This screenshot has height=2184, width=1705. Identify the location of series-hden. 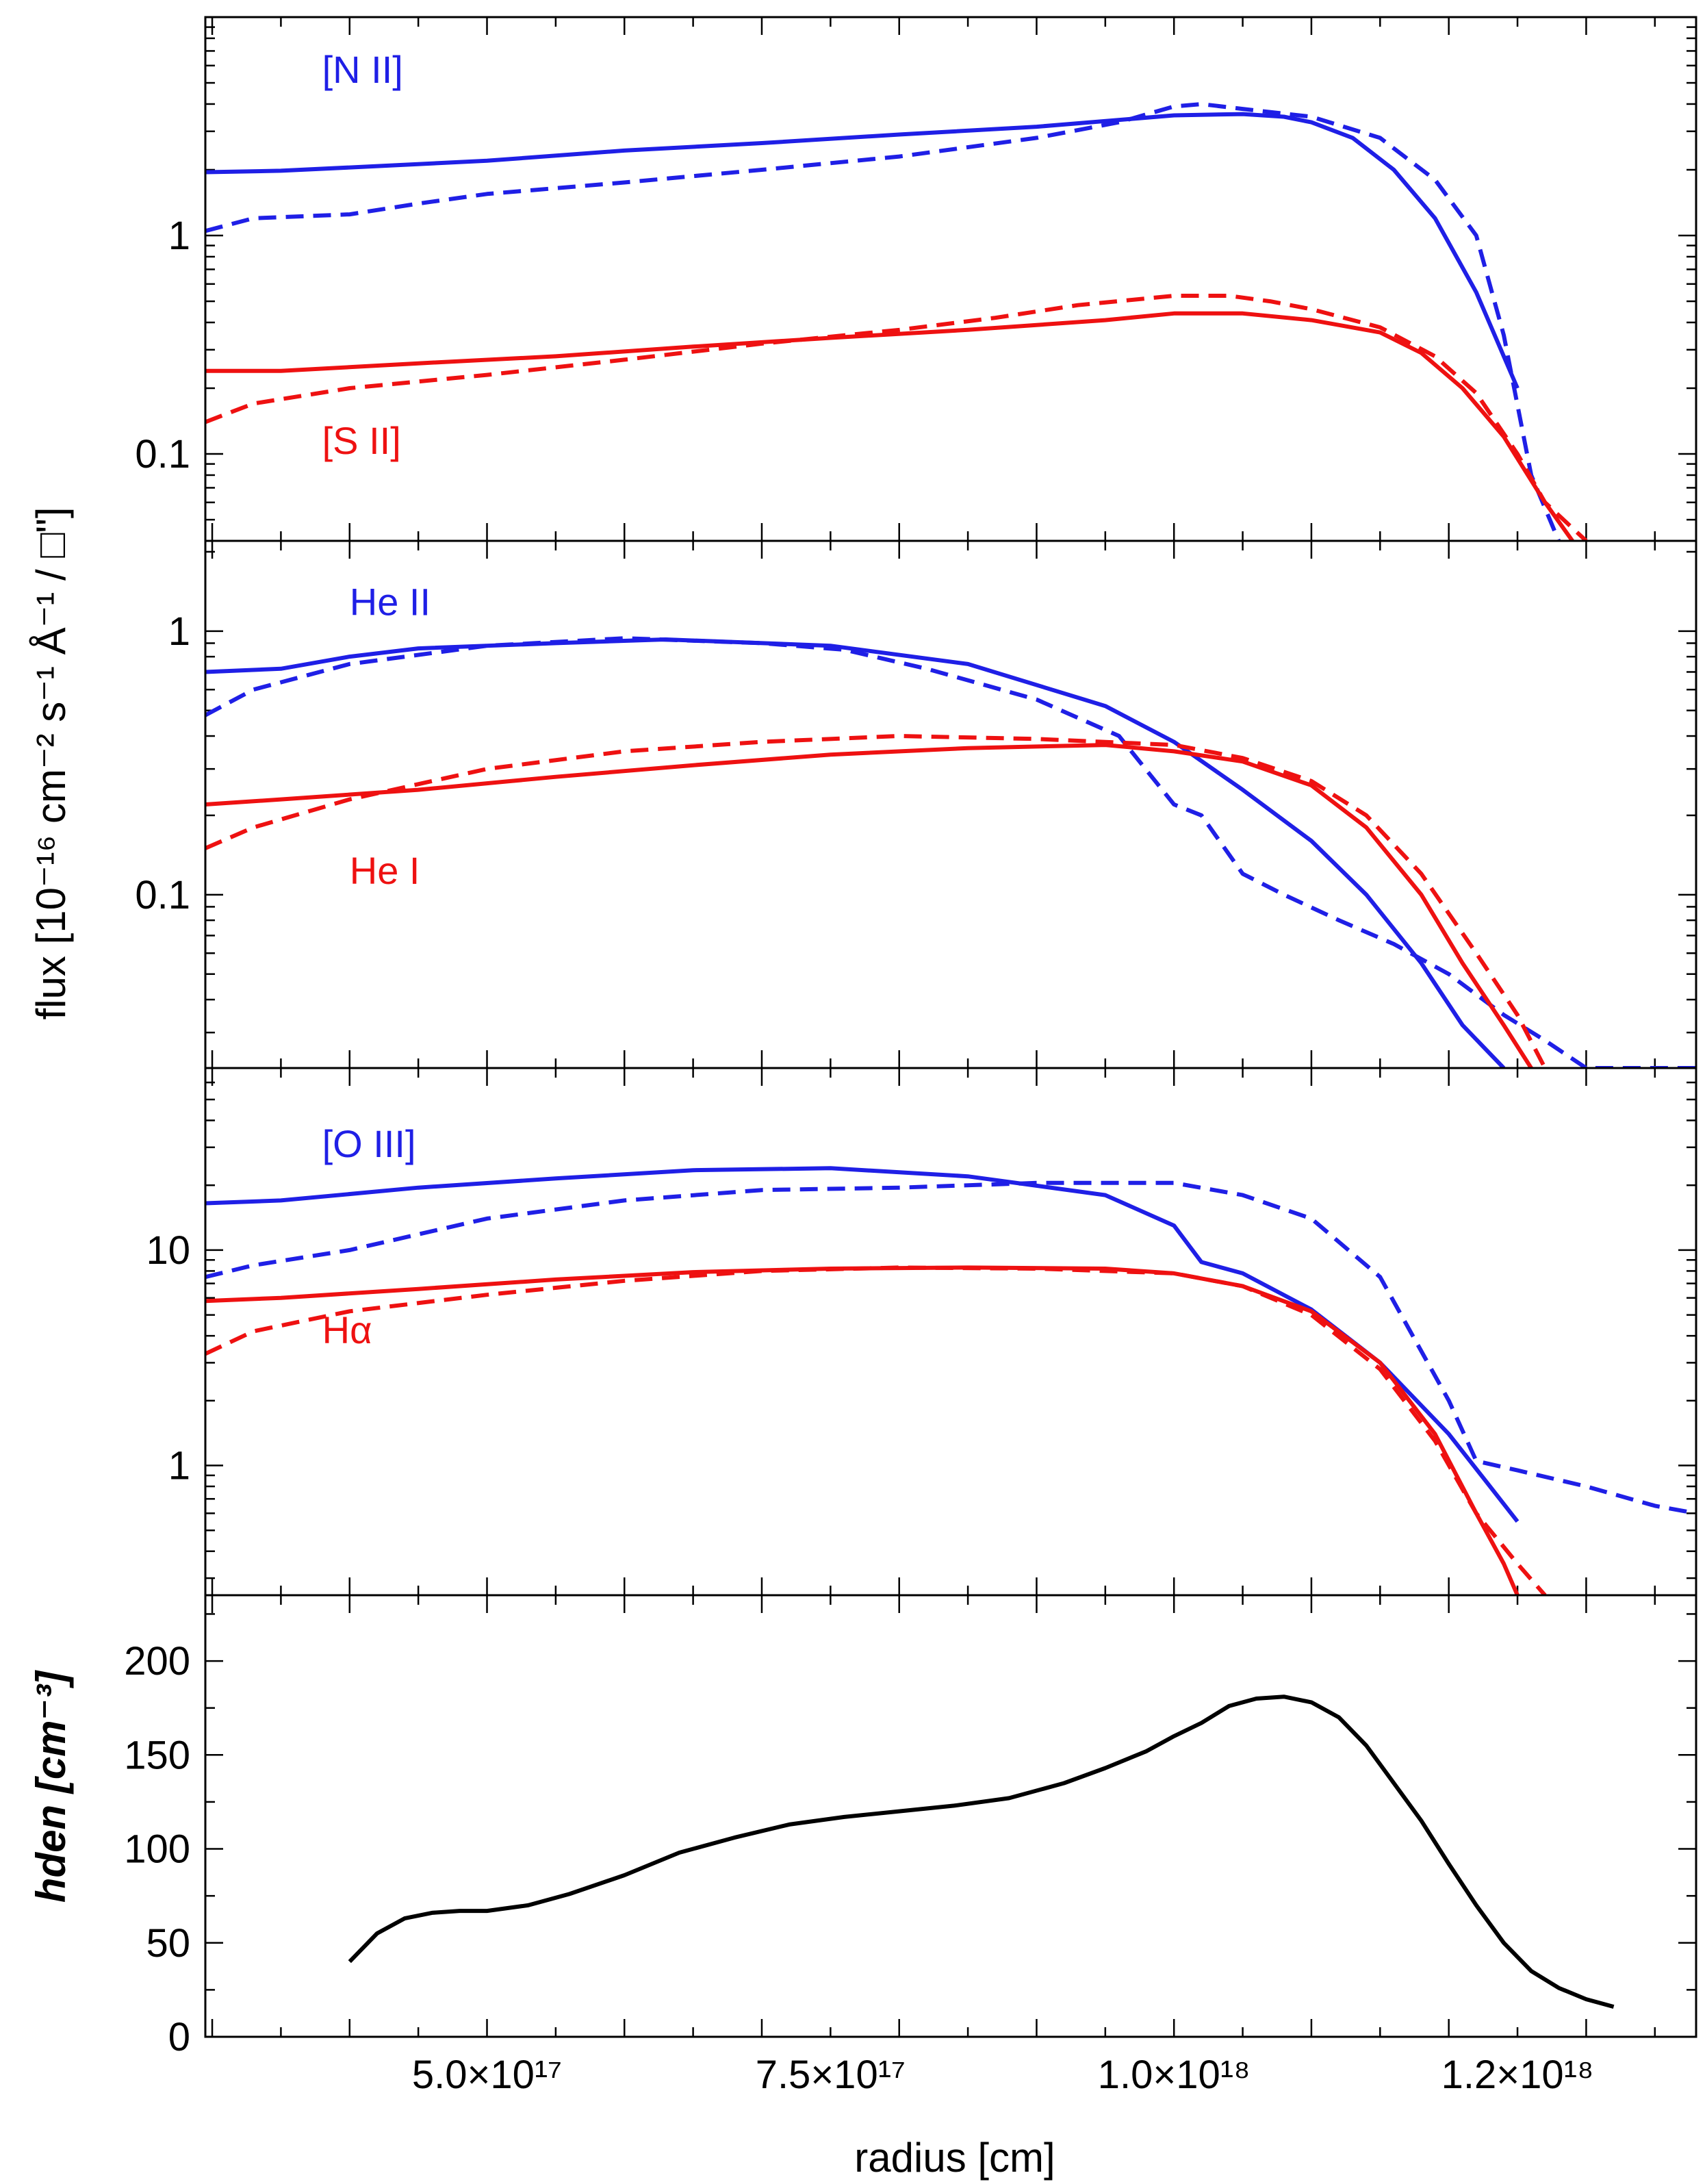
(981, 1851).